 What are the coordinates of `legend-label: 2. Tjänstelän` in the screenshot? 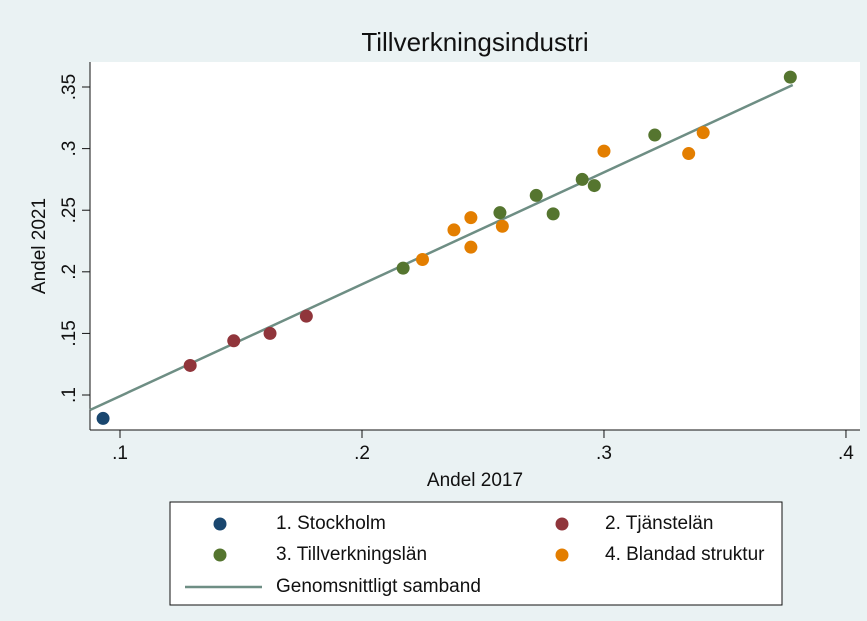 It's located at (659, 523).